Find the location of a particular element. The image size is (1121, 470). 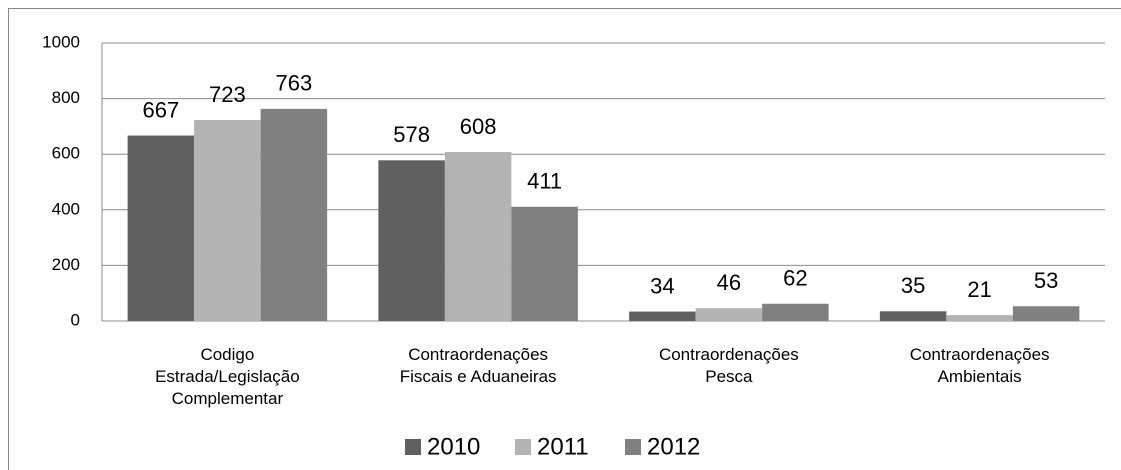

x-tick-label: Codigo Estrada/Legislação Complementar is located at coordinates (227, 376).